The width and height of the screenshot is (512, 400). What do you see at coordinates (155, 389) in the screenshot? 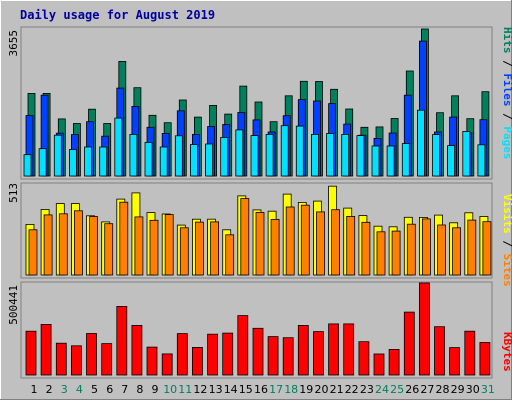
I see `x-label-day-9: 9` at bounding box center [155, 389].